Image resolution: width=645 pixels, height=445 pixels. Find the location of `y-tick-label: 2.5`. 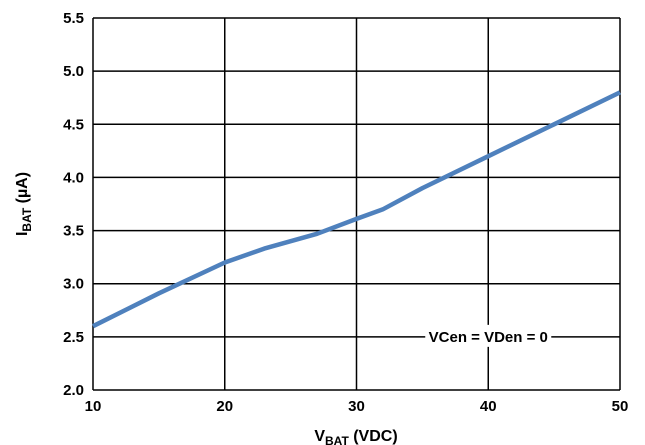

y-tick-label: 2.5 is located at coordinates (73, 337).